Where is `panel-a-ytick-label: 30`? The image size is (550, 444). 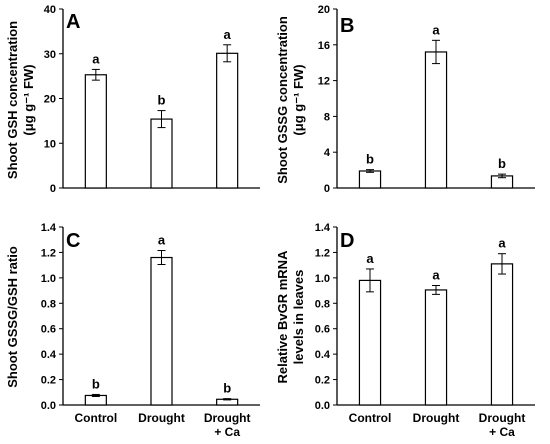 panel-a-ytick-label: 30 is located at coordinates (50, 55).